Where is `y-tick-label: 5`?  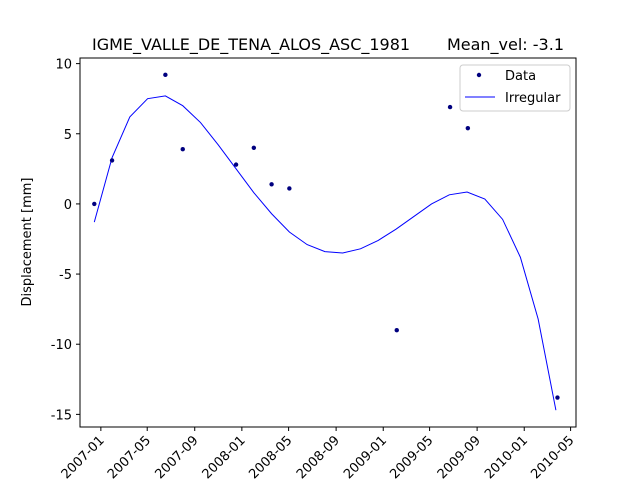
y-tick-label: 5 is located at coordinates (68, 135).